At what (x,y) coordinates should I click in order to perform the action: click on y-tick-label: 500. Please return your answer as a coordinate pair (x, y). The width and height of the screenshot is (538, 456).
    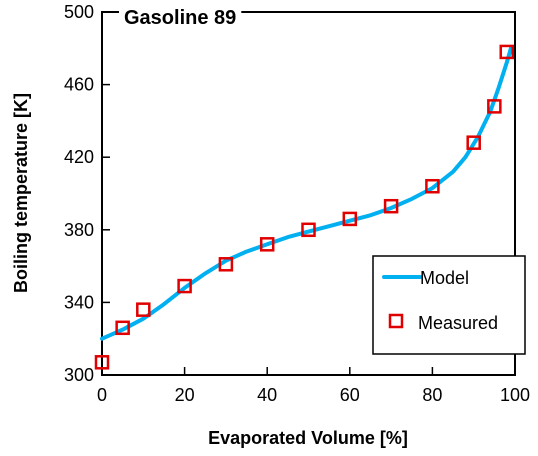
    Looking at the image, I should click on (79, 12).